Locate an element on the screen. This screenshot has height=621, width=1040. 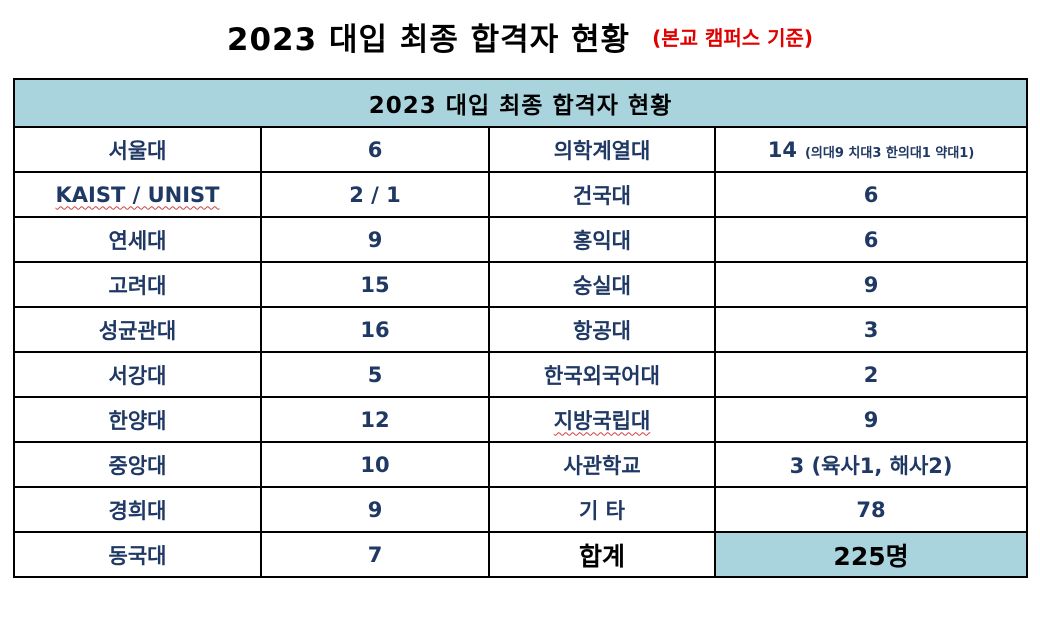
university-name: 중앙대 is located at coordinates (137, 464).